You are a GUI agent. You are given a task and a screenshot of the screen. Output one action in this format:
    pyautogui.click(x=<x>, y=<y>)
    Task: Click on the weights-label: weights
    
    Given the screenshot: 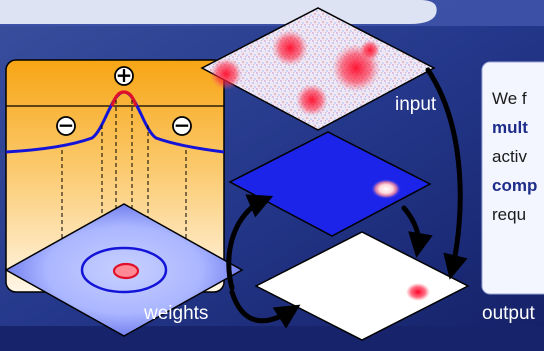 What is the action you would take?
    pyautogui.click(x=175, y=313)
    